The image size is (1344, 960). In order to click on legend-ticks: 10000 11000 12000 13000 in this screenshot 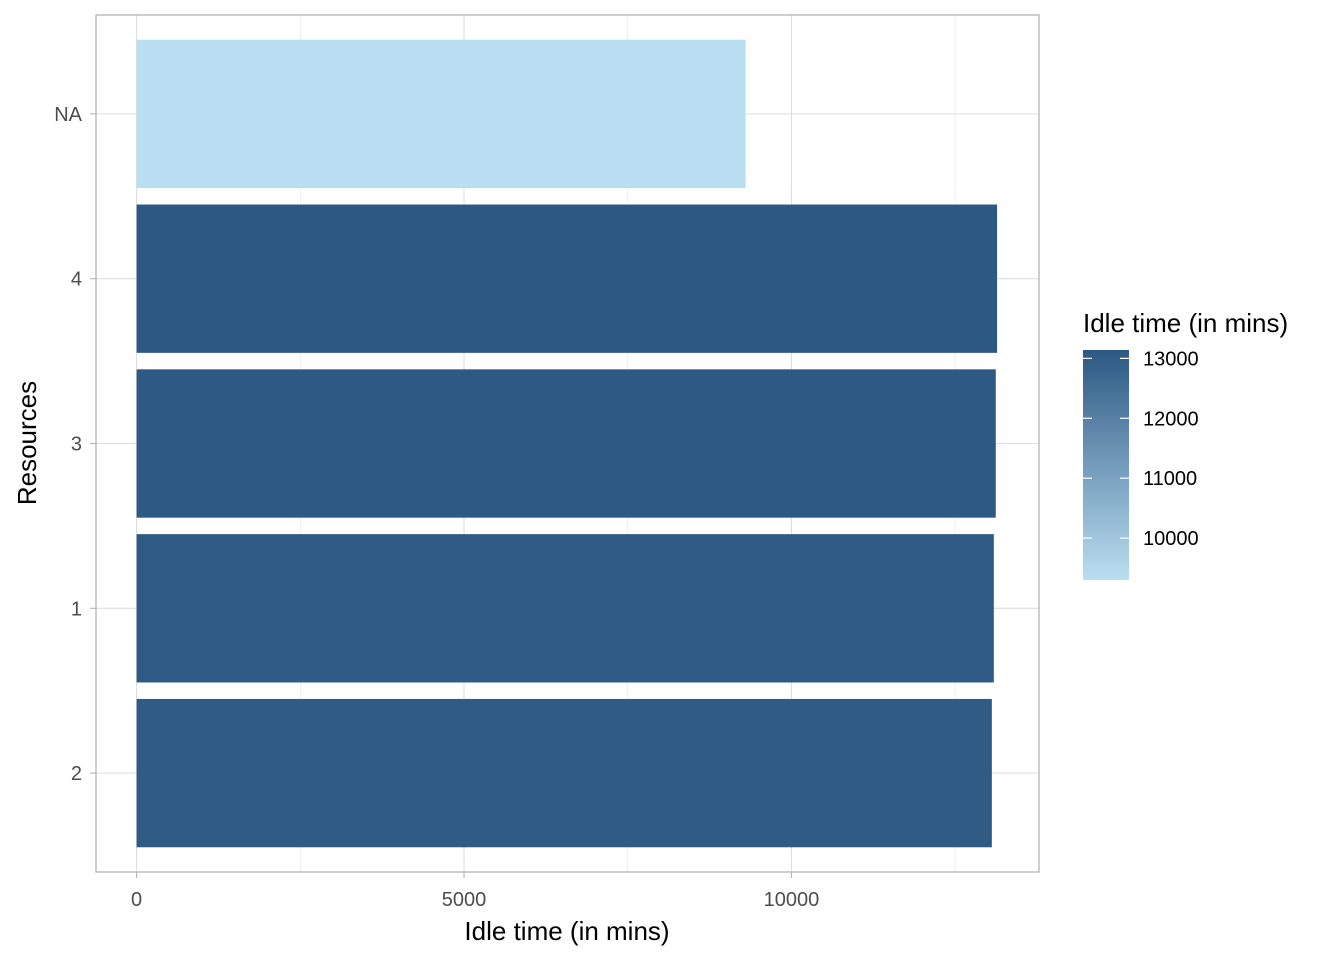, I will do `click(1141, 449)`.